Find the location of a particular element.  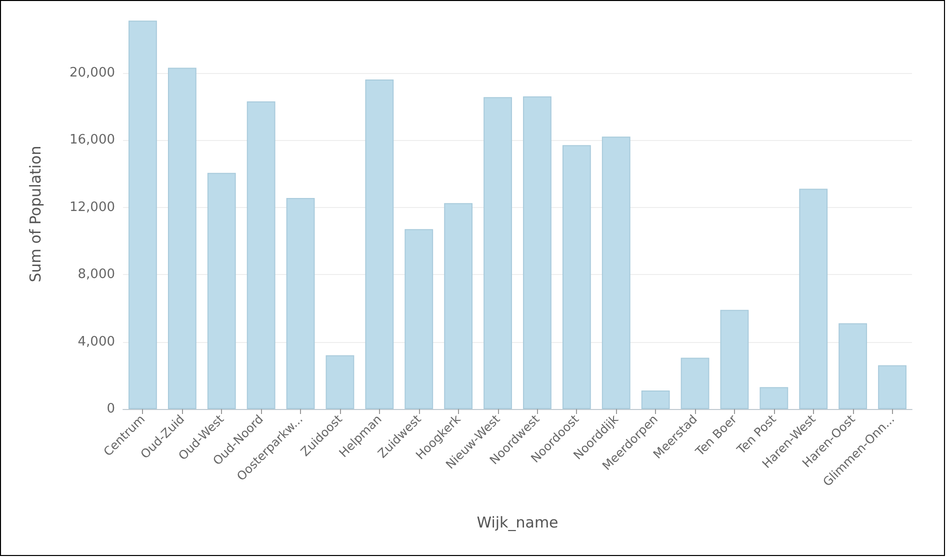

y-tick-label: 8,000 is located at coordinates (96, 274).